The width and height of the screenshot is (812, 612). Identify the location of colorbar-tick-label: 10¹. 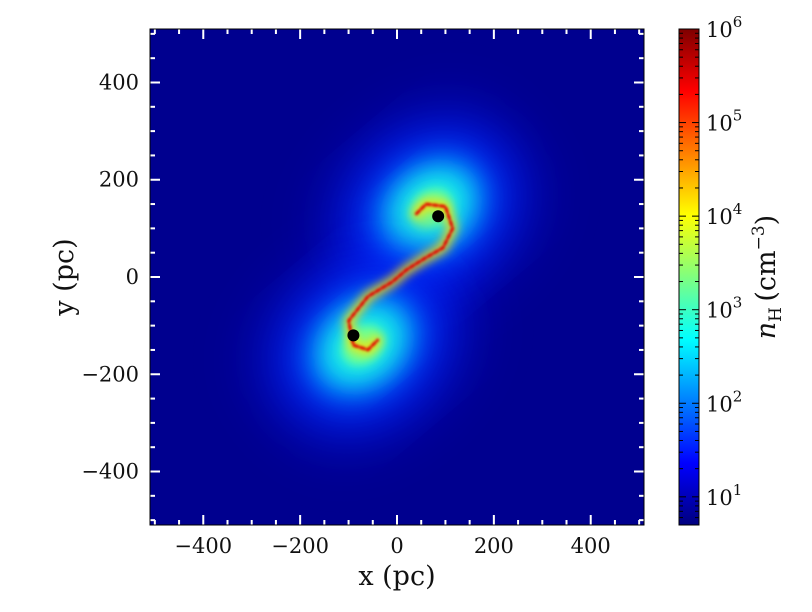
(724, 495).